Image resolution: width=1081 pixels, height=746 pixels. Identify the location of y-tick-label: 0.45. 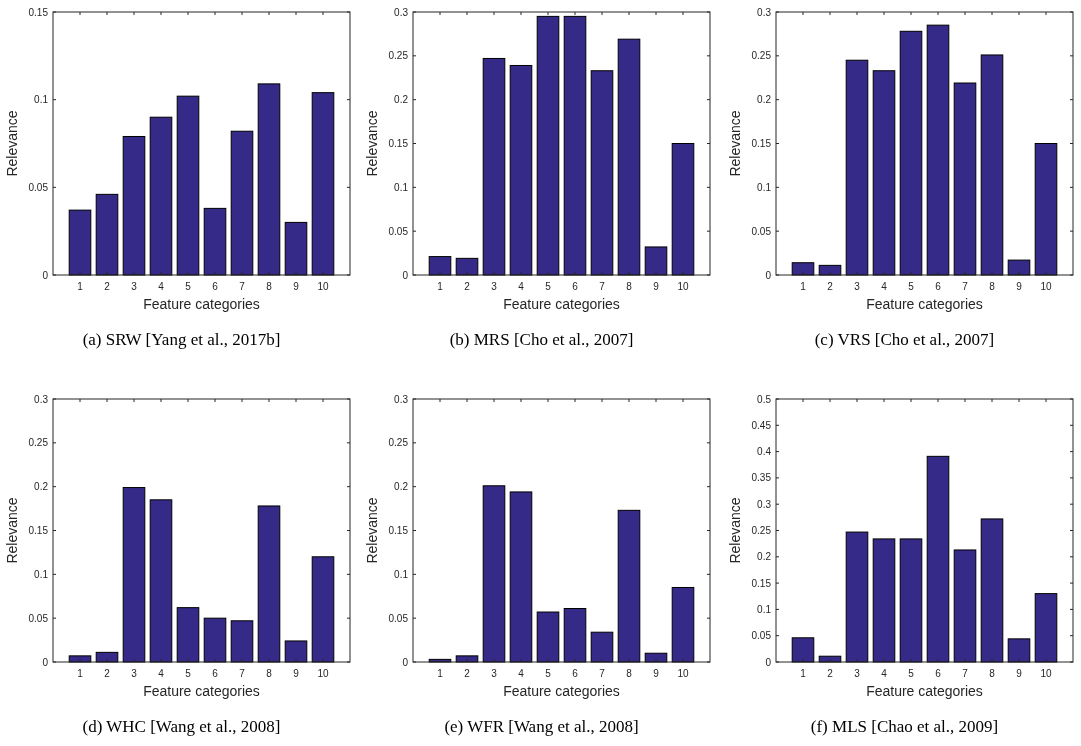
(761, 425).